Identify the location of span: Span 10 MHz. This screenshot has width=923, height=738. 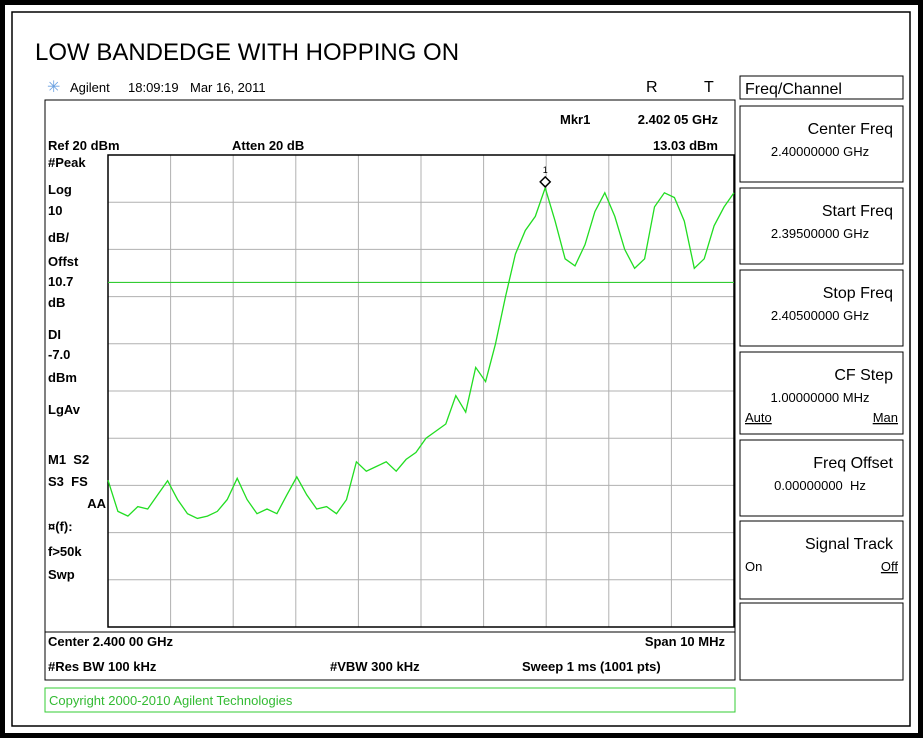
(685, 641).